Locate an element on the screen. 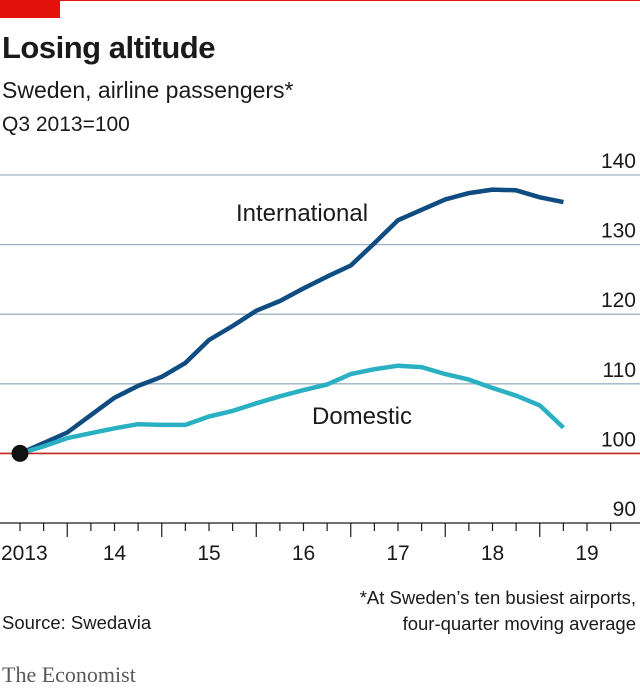 The width and height of the screenshot is (640, 693). series-label-international: International is located at coordinates (302, 213).